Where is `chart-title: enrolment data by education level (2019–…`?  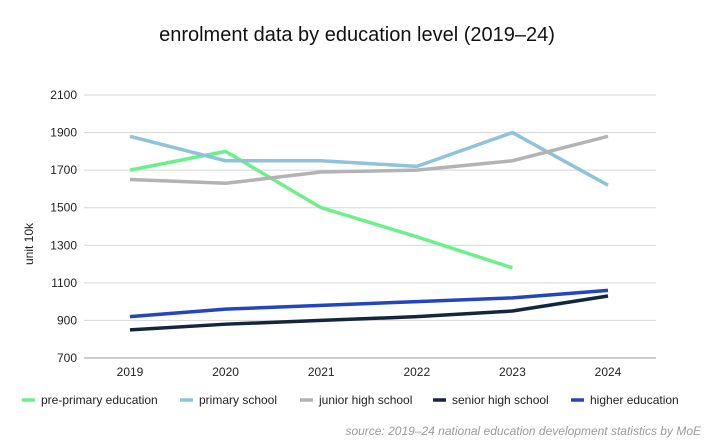 chart-title: enrolment data by education level (2019–… is located at coordinates (357, 35).